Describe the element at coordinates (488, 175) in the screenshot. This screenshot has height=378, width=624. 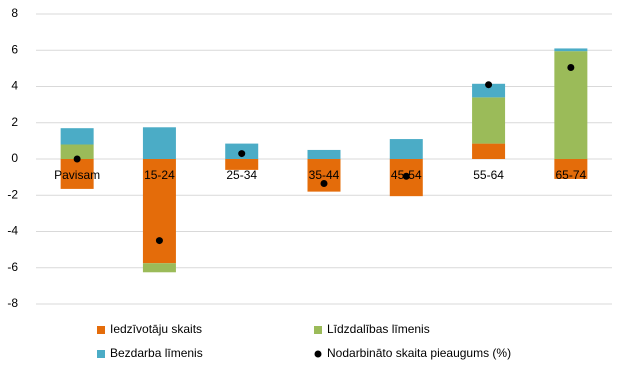
I see `x-tick-label: 55-64` at that location.